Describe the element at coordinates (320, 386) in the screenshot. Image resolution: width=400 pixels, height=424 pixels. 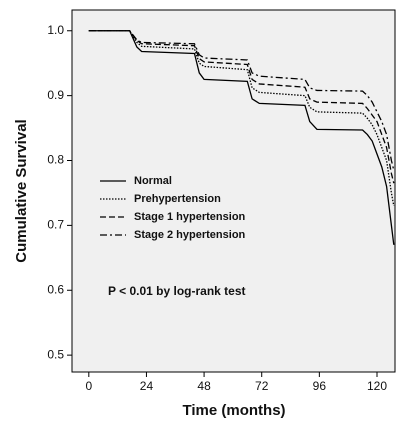
I see `x-tick-label: 96` at that location.